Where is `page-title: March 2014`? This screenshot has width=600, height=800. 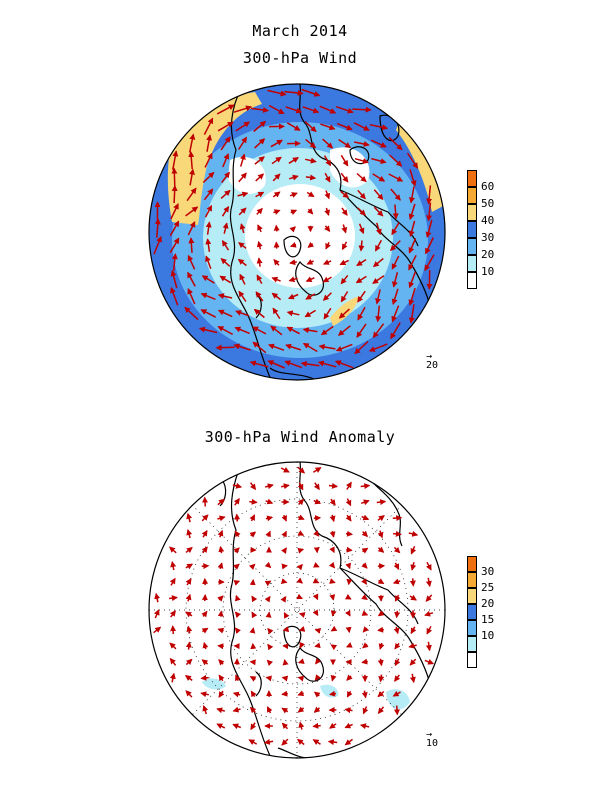 page-title: March 2014 is located at coordinates (300, 31).